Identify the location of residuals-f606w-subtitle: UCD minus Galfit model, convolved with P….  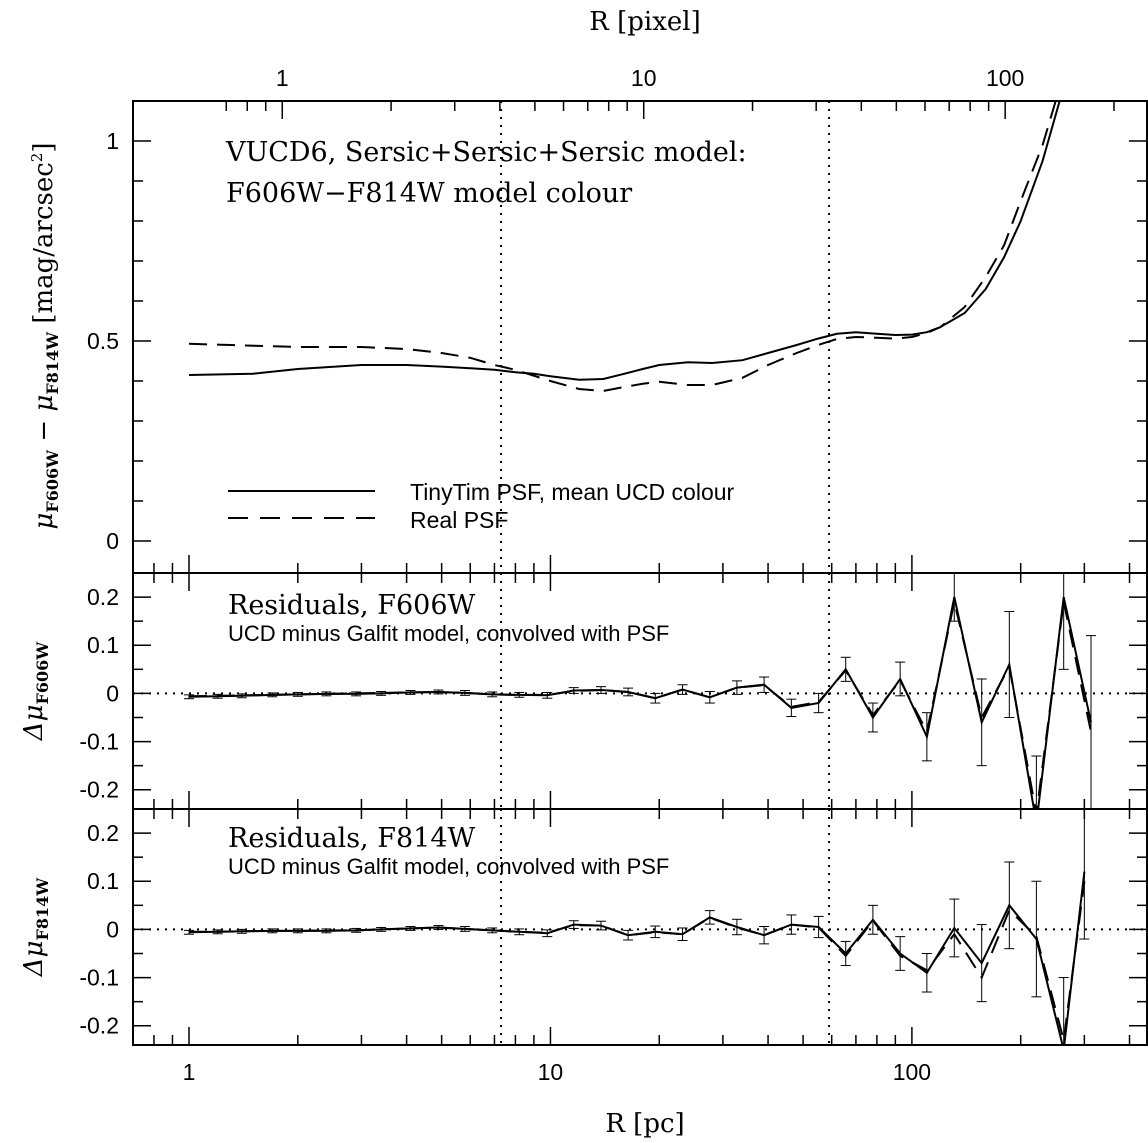
(448, 633).